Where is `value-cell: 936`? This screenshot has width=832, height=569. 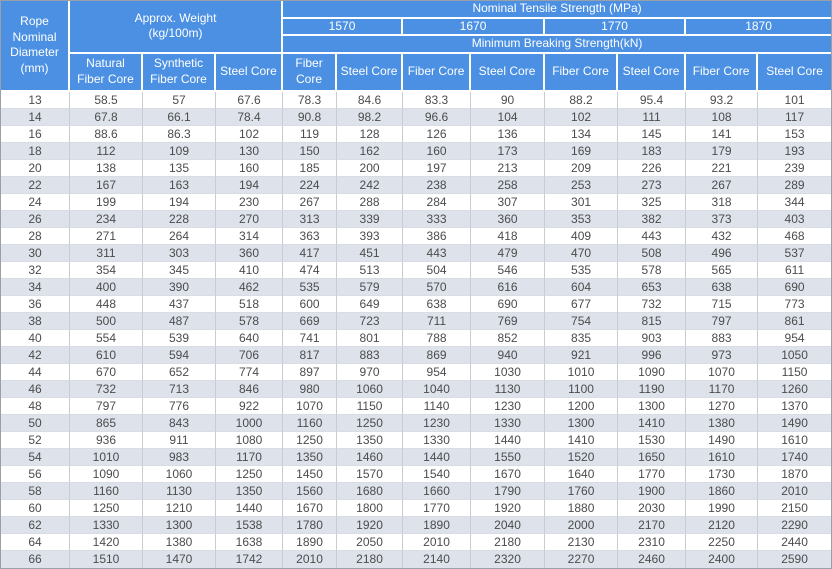
value-cell: 936 is located at coordinates (106, 440).